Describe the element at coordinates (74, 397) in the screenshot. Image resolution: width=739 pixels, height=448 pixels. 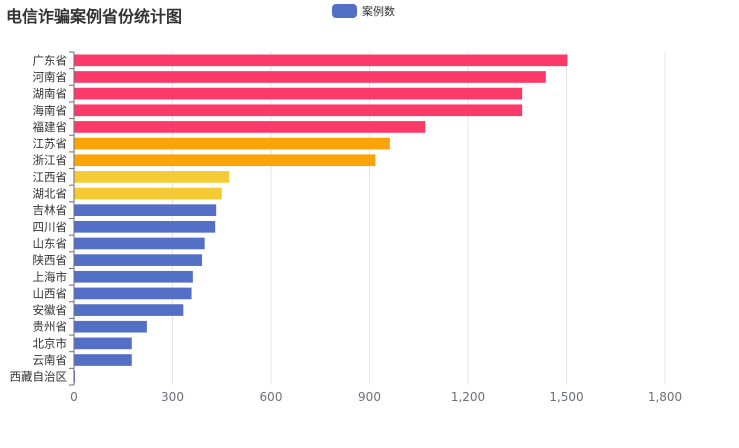
I see `x-tick-label: 0` at that location.